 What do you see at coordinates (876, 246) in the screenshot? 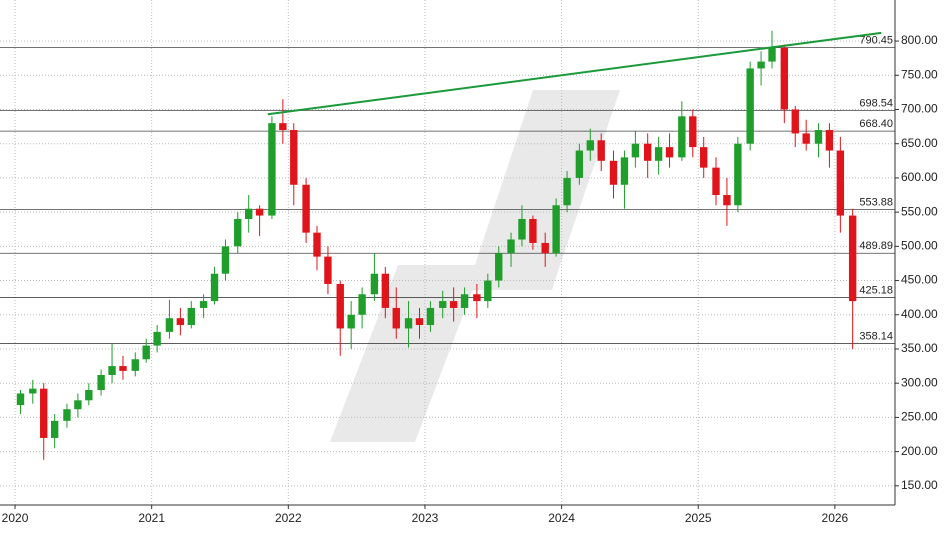
I see `level-label: 489.89` at bounding box center [876, 246].